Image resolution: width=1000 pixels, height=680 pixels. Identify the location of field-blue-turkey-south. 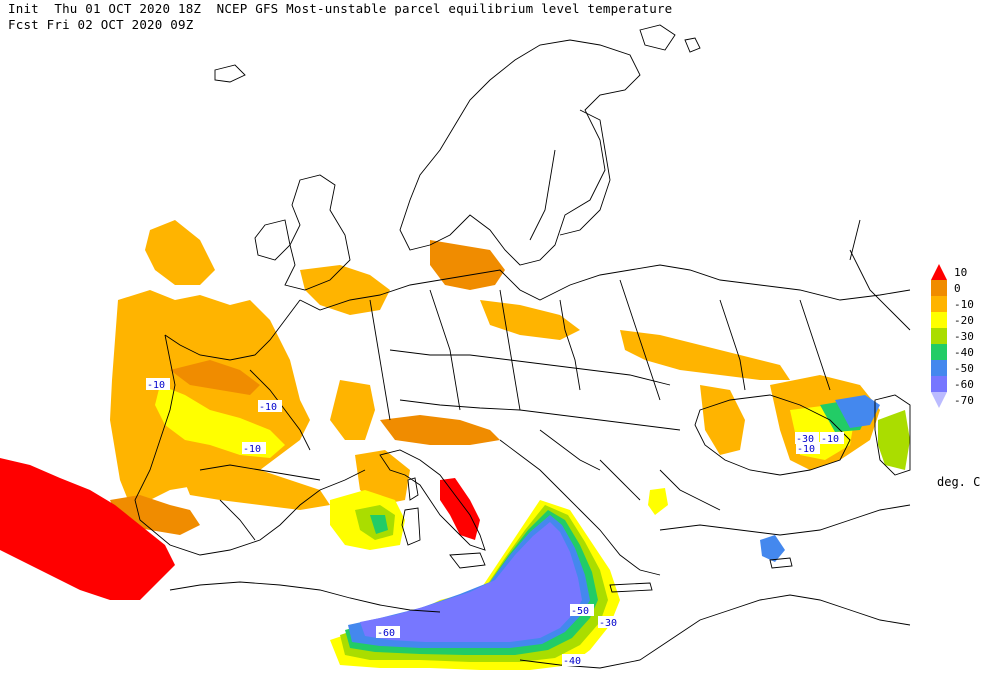
(772, 548).